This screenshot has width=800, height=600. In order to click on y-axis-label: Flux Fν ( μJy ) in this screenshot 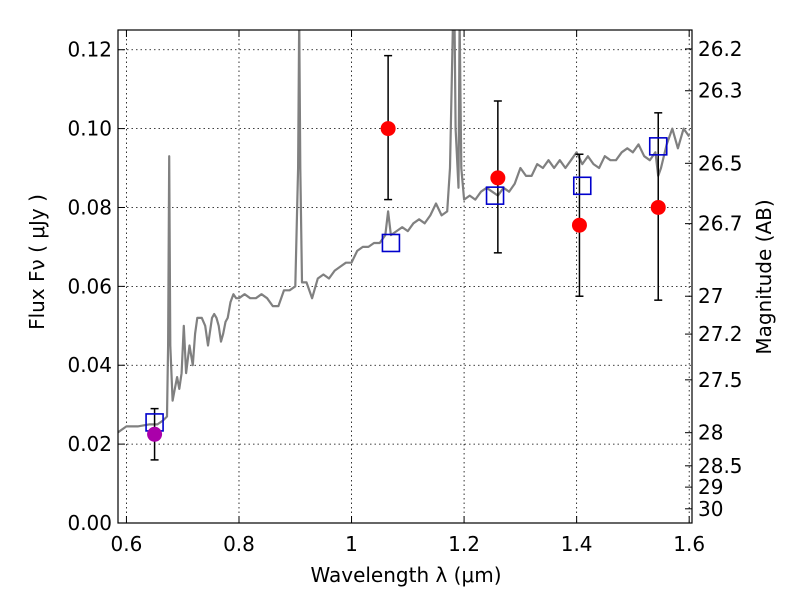, I will do `click(37, 262)`.